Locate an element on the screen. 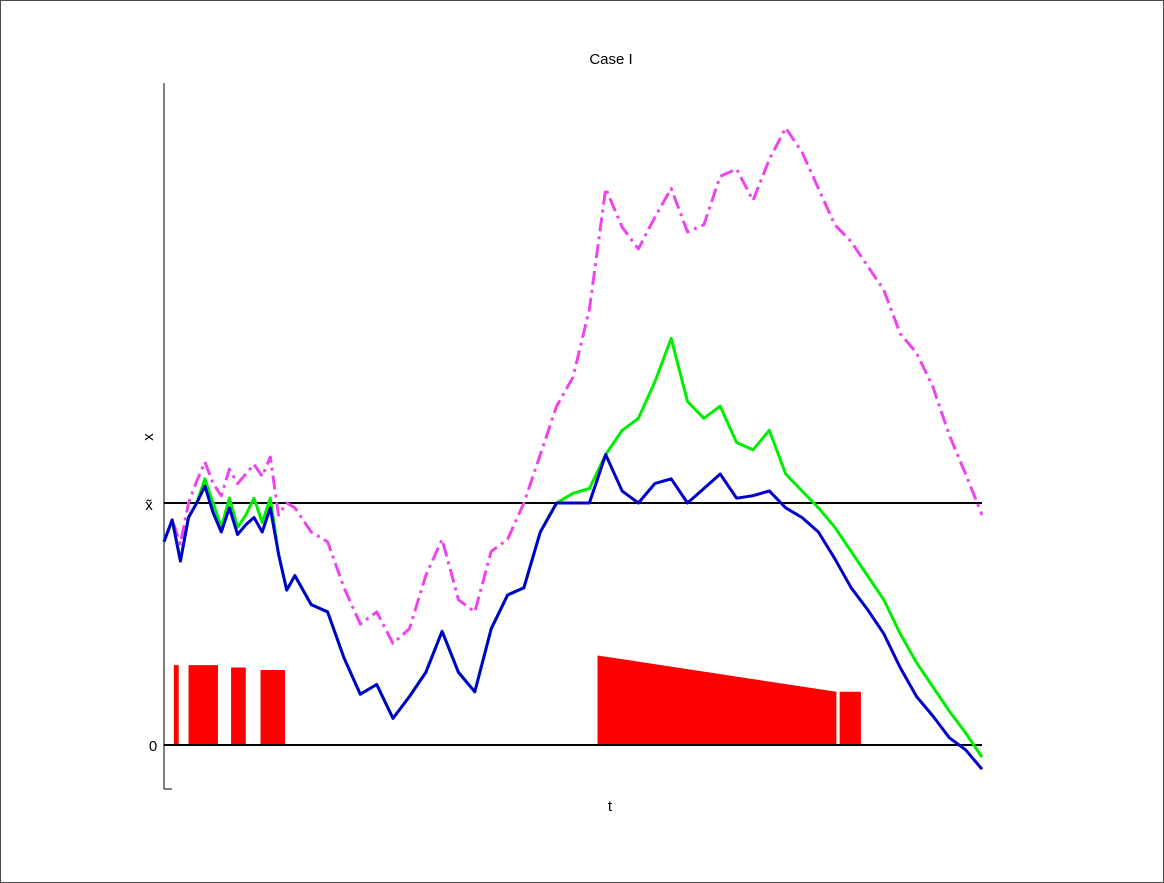 Image resolution: width=1164 pixels, height=883 pixels. ytick-label-zero: 0 is located at coordinates (153, 746).